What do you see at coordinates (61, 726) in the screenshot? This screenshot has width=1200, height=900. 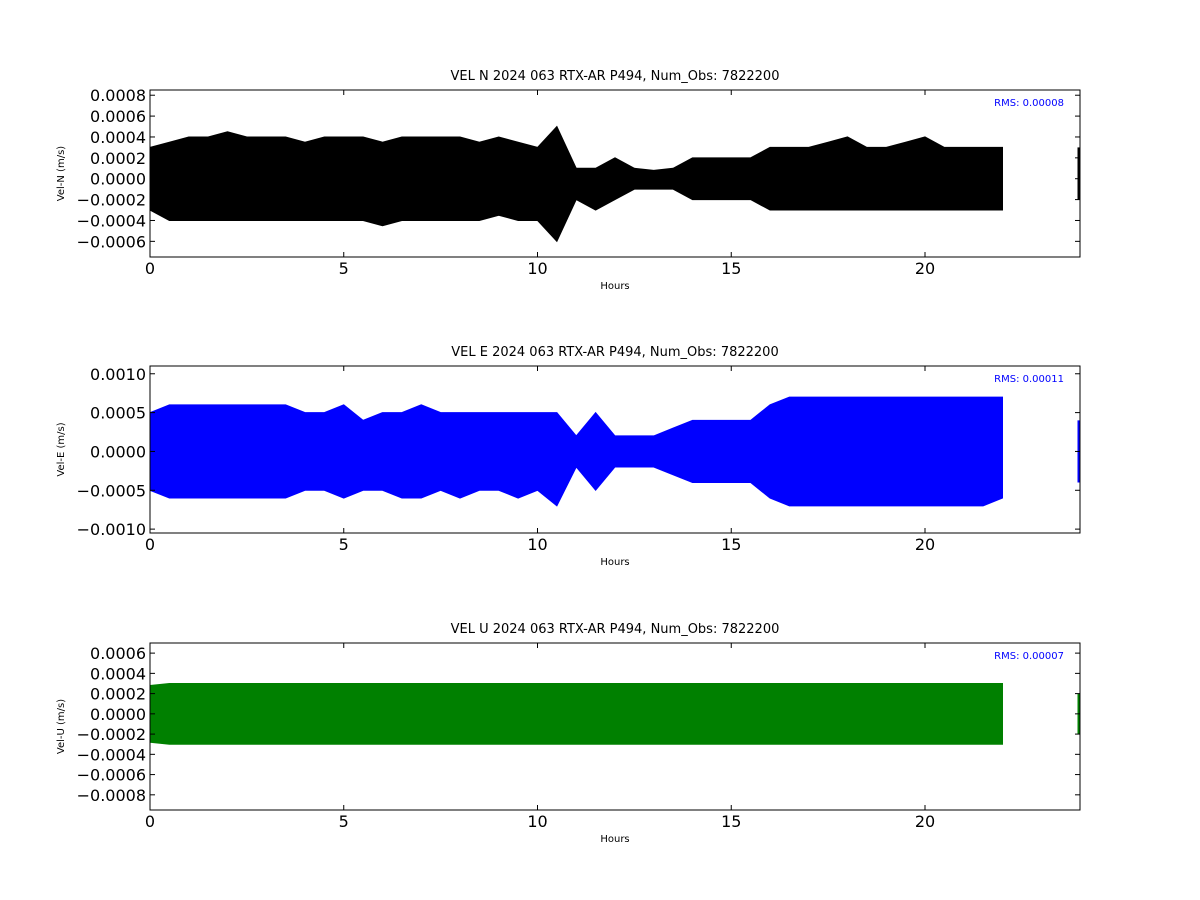 I see `y-axis-label: Vel-U (m/s)` at bounding box center [61, 726].